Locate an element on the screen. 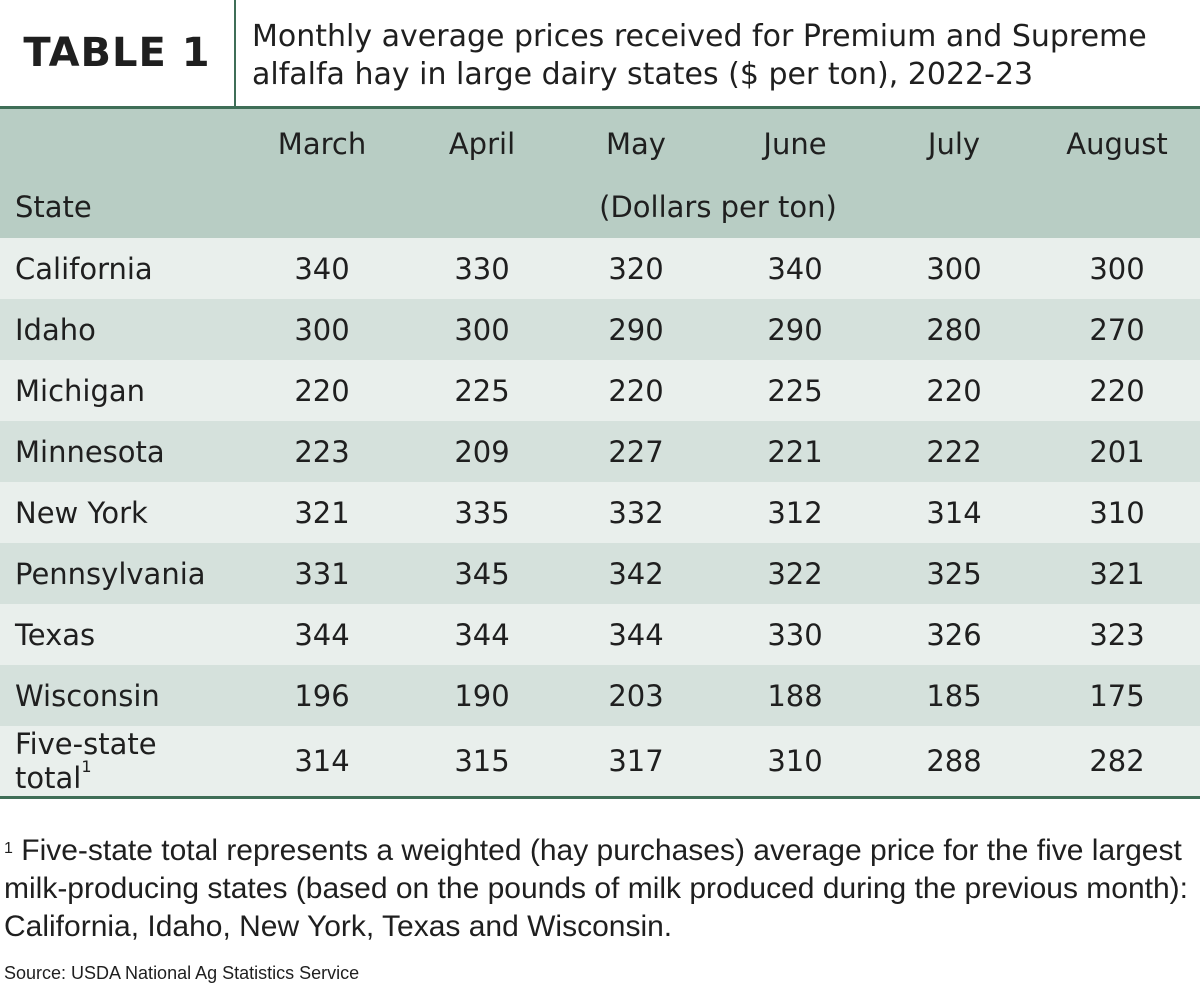 Image resolution: width=1200 pixels, height=988 pixels. state-name: Michigan is located at coordinates (80, 390).